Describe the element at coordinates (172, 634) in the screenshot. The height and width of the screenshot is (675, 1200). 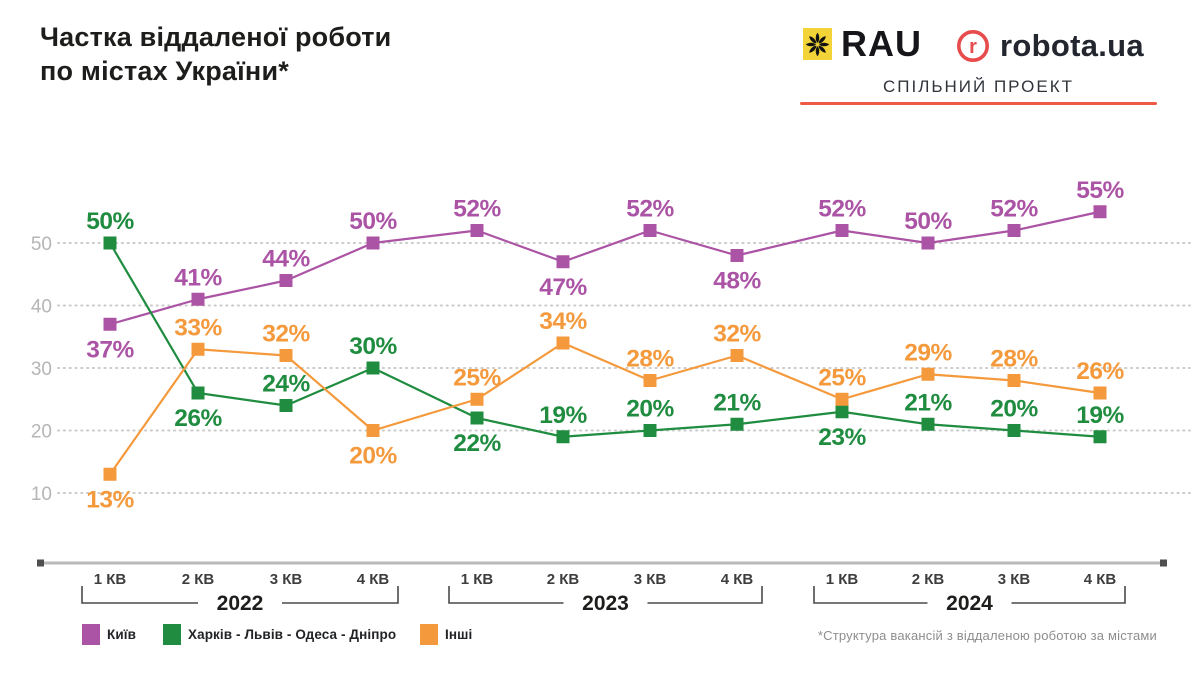
I see `legend-swatch-kharkiv-group` at that location.